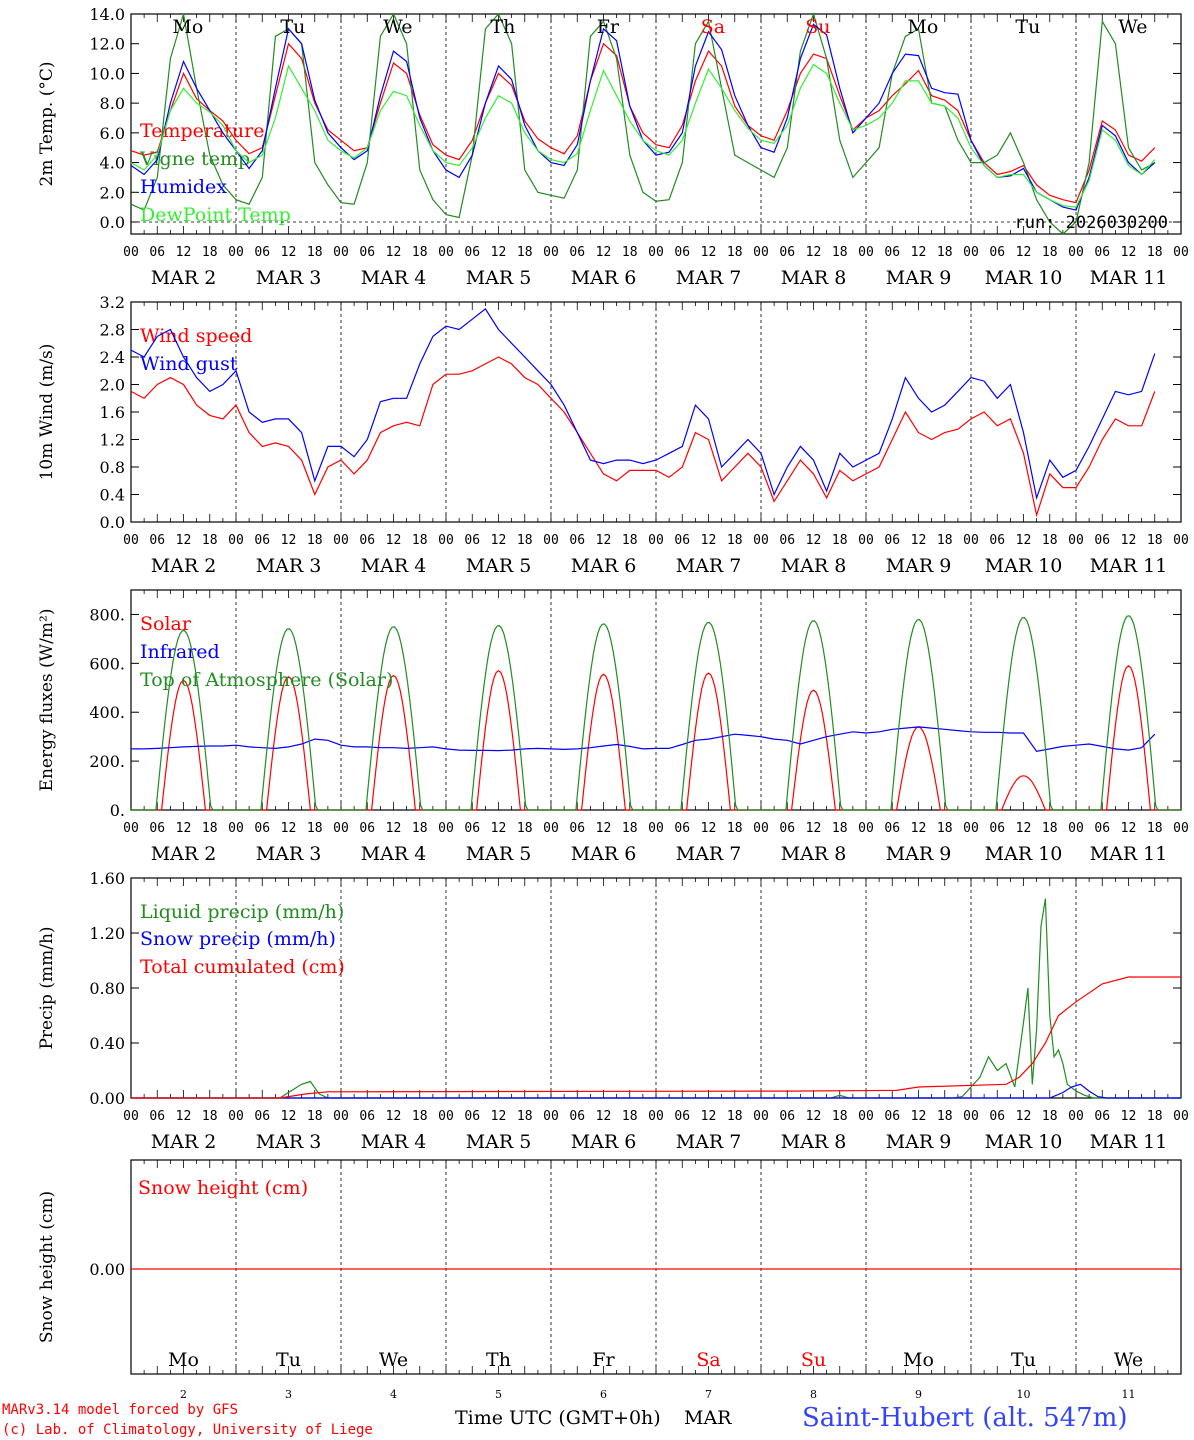  Describe the element at coordinates (112, 440) in the screenshot. I see `y-tick-label: 1.2` at that location.